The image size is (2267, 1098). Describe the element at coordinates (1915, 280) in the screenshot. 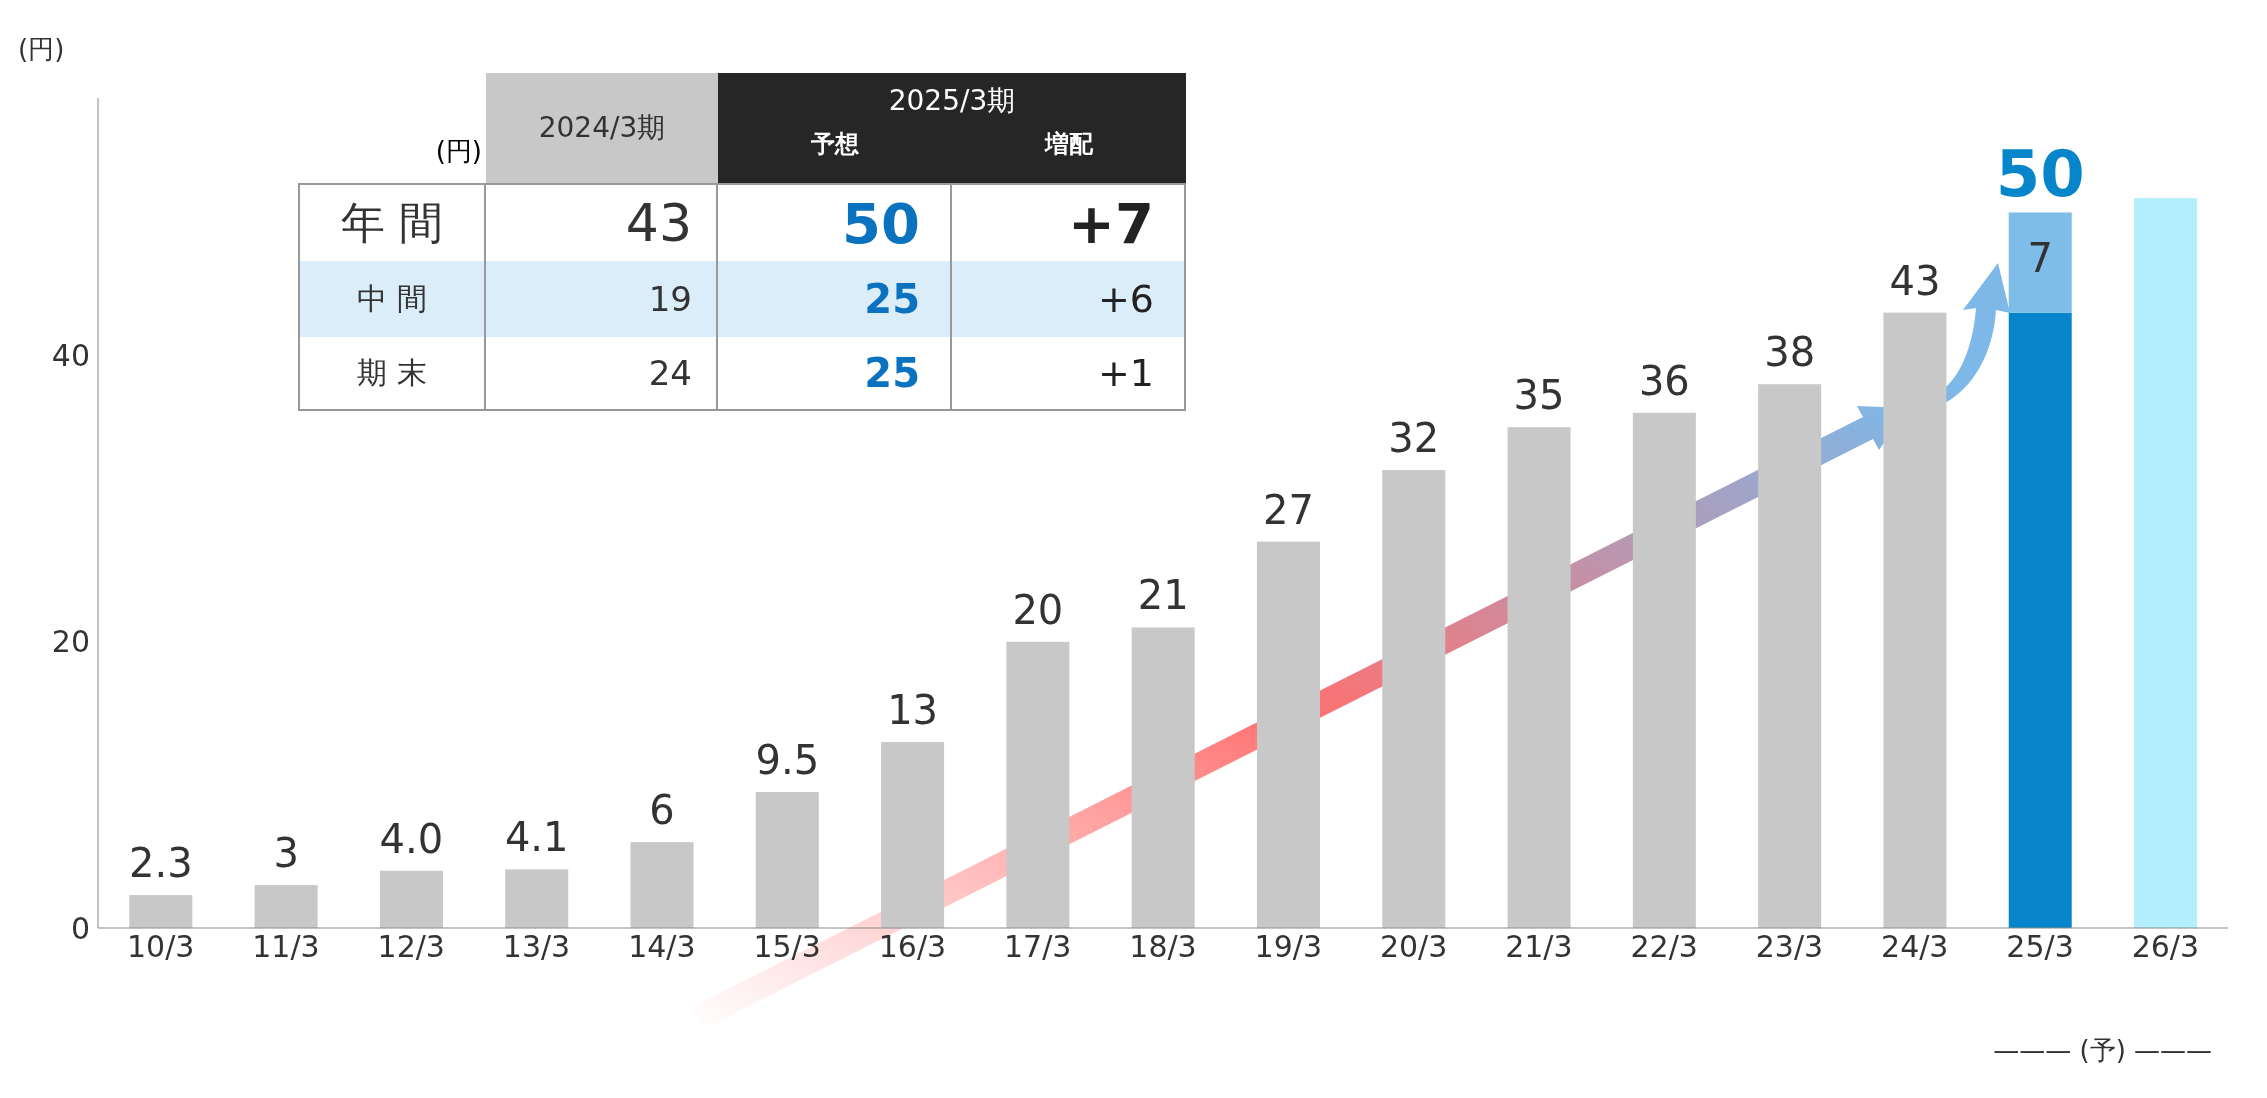

I see `data-label: 43` at that location.